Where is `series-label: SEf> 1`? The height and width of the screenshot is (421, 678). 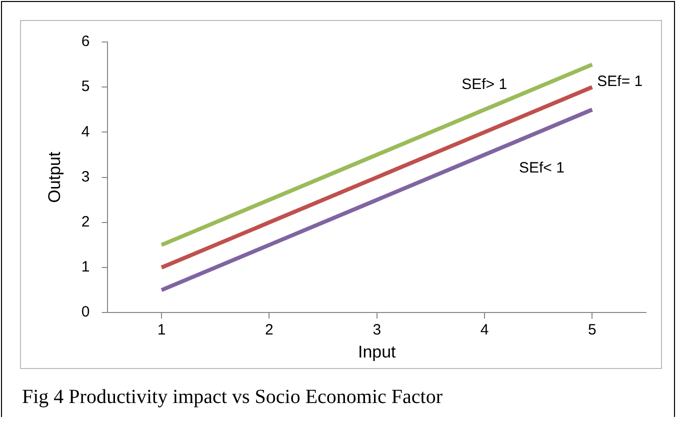 series-label: SEf> 1 is located at coordinates (485, 85).